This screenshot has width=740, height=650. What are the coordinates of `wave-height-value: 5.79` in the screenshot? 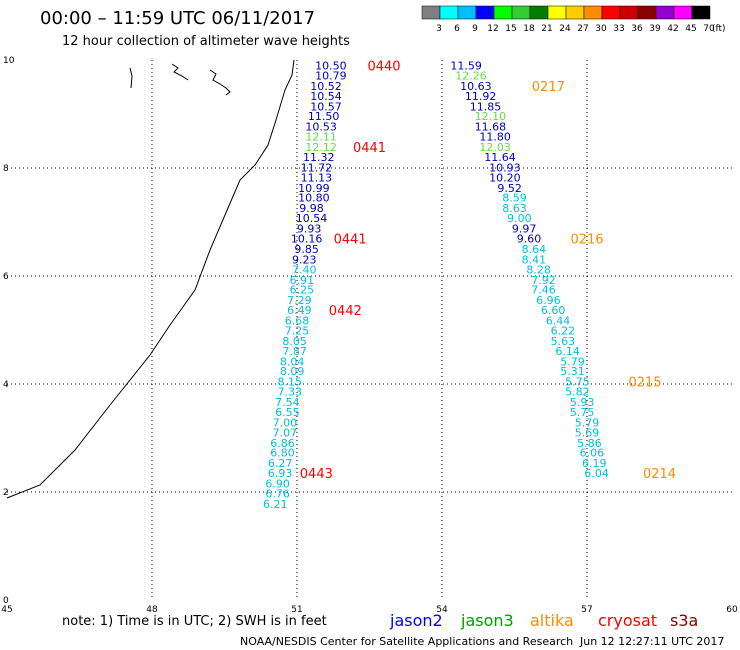 It's located at (587, 422).